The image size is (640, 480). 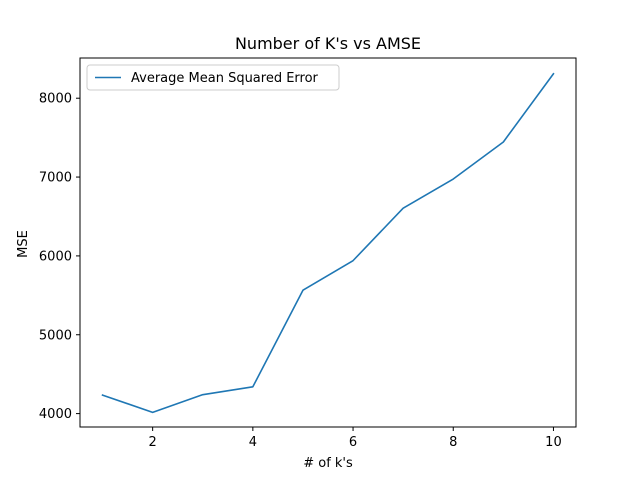 I want to click on x-tick-label: 4, so click(x=253, y=442).